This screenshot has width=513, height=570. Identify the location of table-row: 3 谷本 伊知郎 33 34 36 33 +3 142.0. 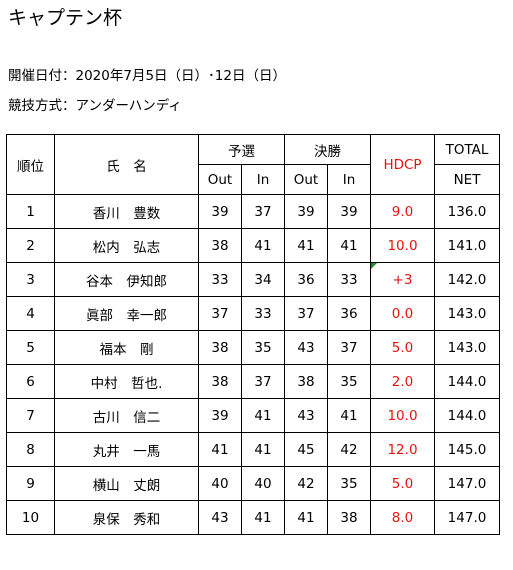
(253, 279).